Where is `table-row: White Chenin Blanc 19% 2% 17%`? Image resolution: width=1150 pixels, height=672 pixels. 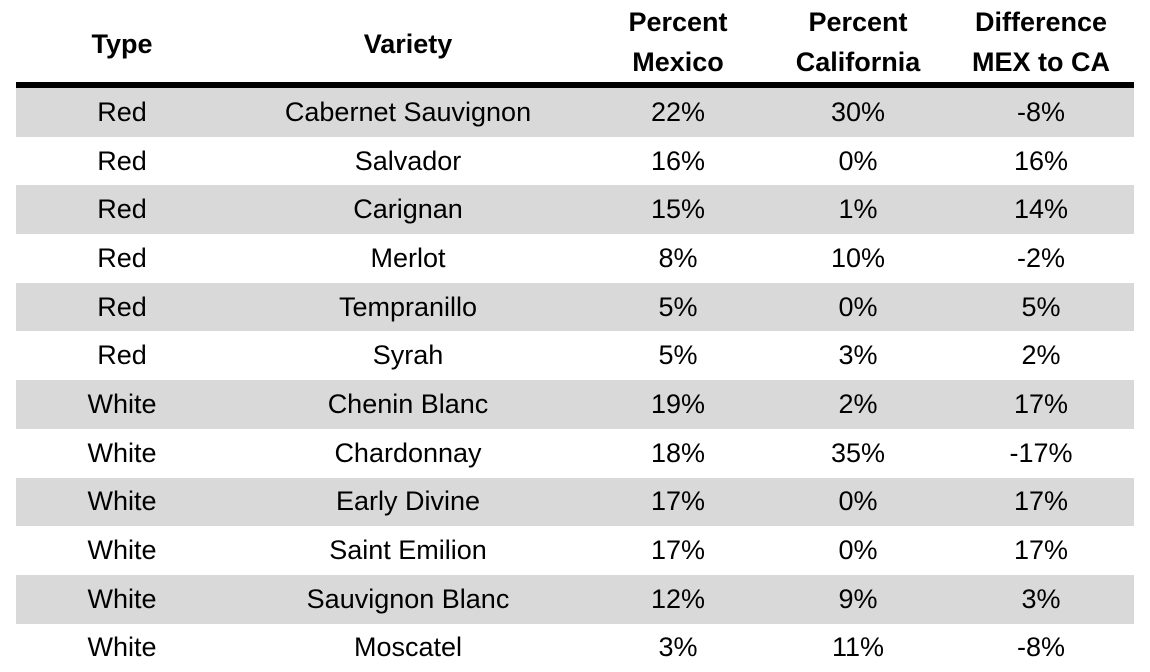 table-row: White Chenin Blanc 19% 2% 17% is located at coordinates (575, 404).